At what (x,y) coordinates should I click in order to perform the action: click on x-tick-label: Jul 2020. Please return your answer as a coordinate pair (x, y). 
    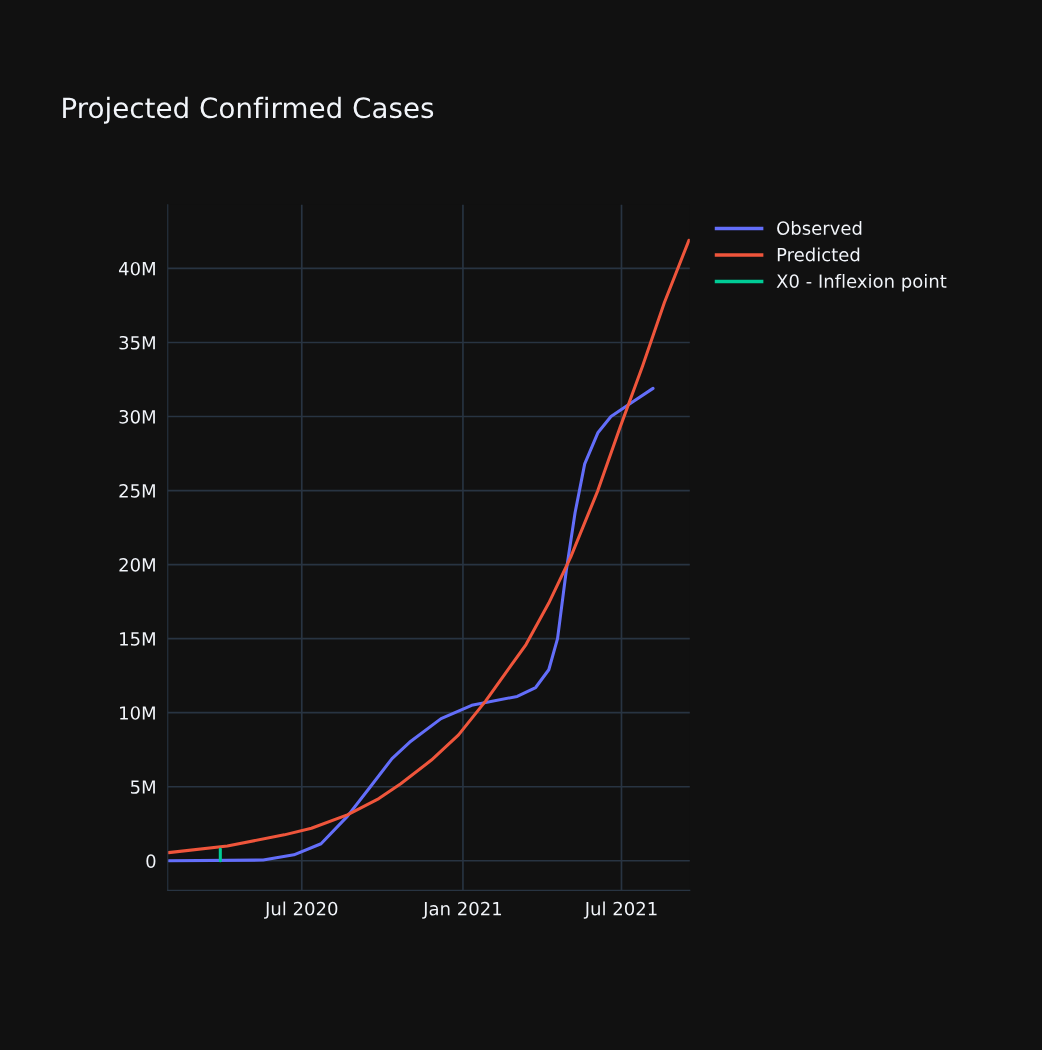
    Looking at the image, I should click on (301, 910).